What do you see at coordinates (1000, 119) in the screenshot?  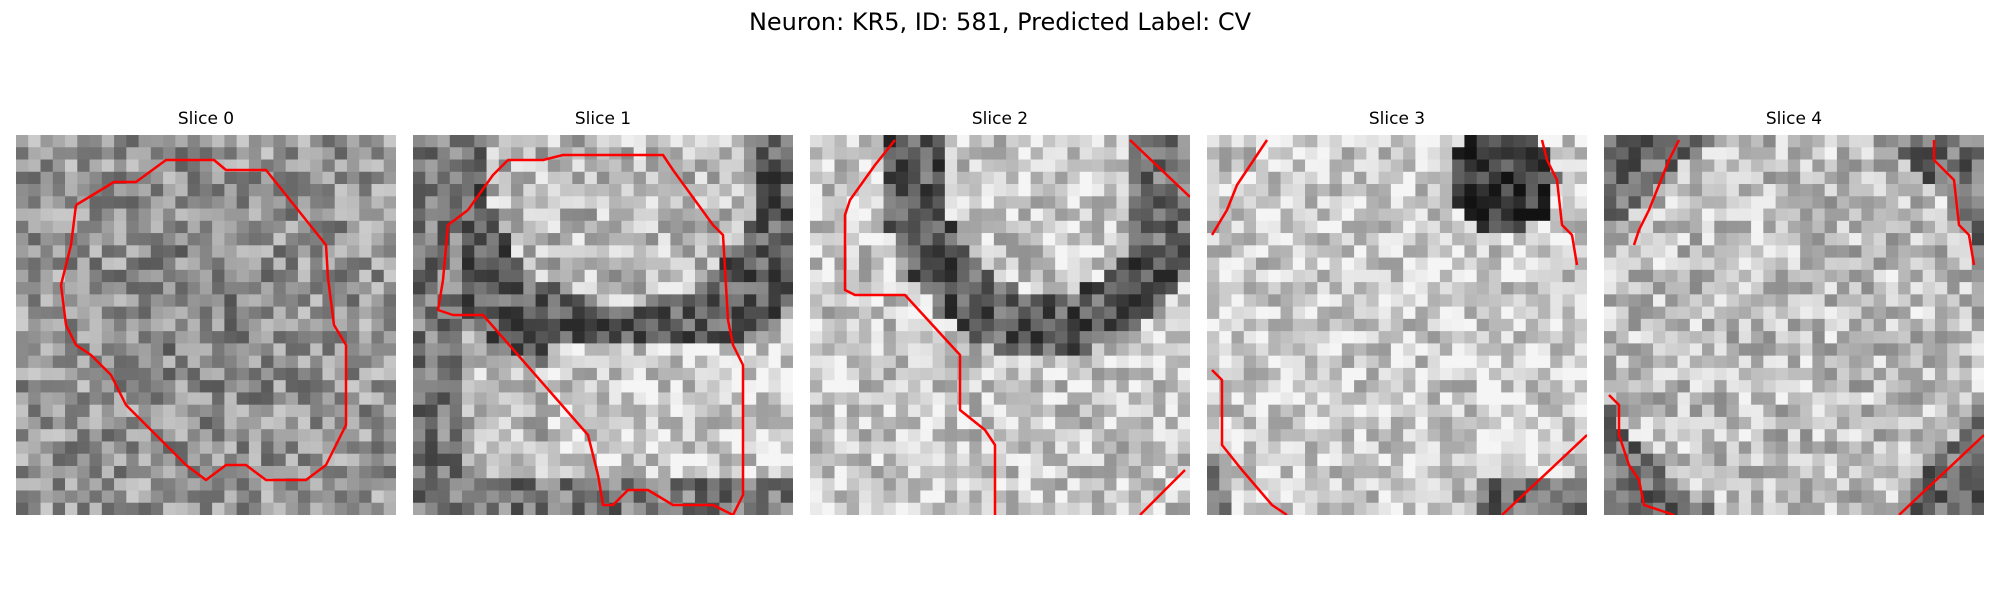 I see `slice-title-2: Slice 2` at bounding box center [1000, 119].